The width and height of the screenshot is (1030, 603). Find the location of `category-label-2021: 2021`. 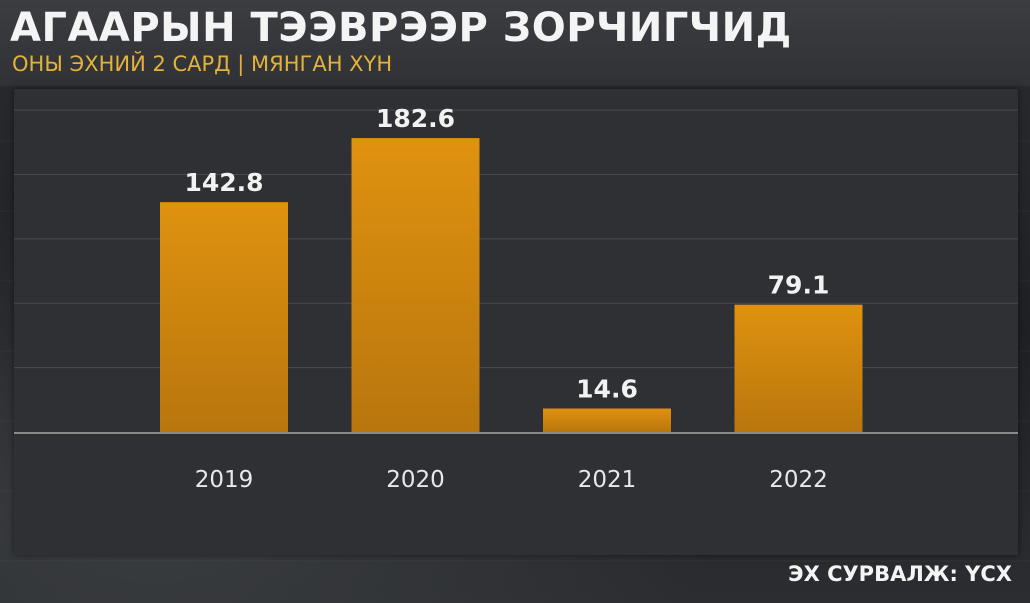

category-label-2021: 2021 is located at coordinates (607, 480).